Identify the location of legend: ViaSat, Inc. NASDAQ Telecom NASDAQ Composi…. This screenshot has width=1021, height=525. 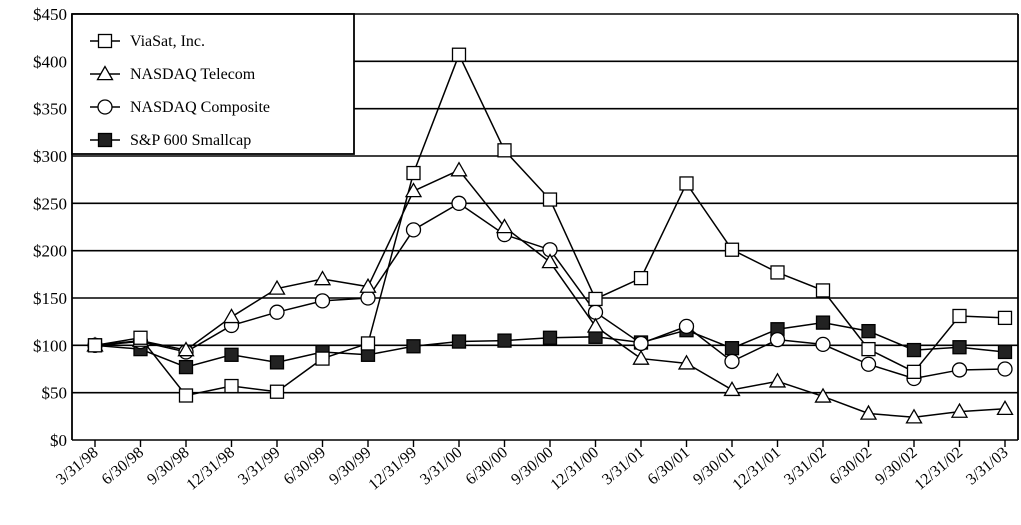
(213, 84).